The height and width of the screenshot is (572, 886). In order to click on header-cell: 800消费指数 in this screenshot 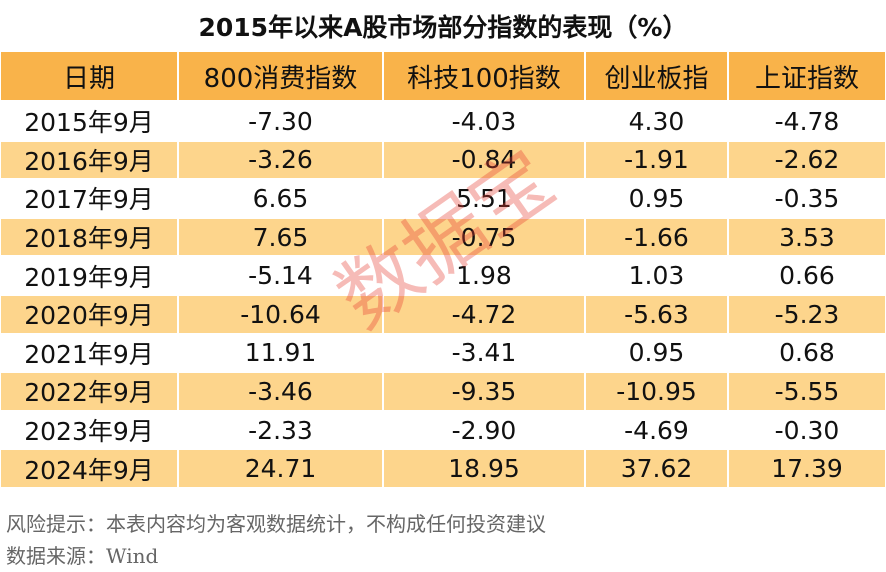, I will do `click(280, 76)`.